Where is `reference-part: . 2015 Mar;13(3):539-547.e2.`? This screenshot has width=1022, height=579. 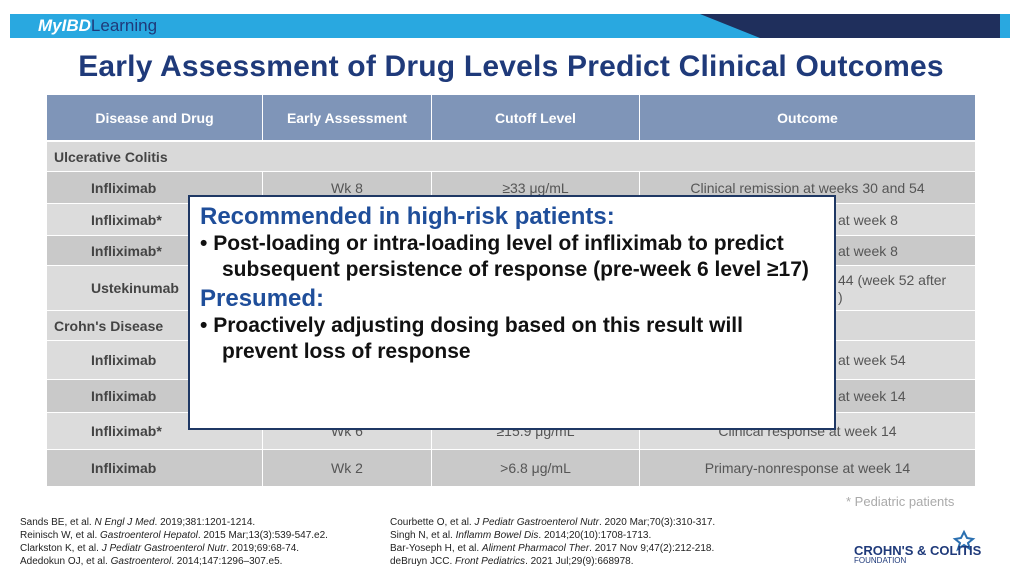
reference-part: . 2015 Mar;13(3):539-547.e2. is located at coordinates (262, 535).